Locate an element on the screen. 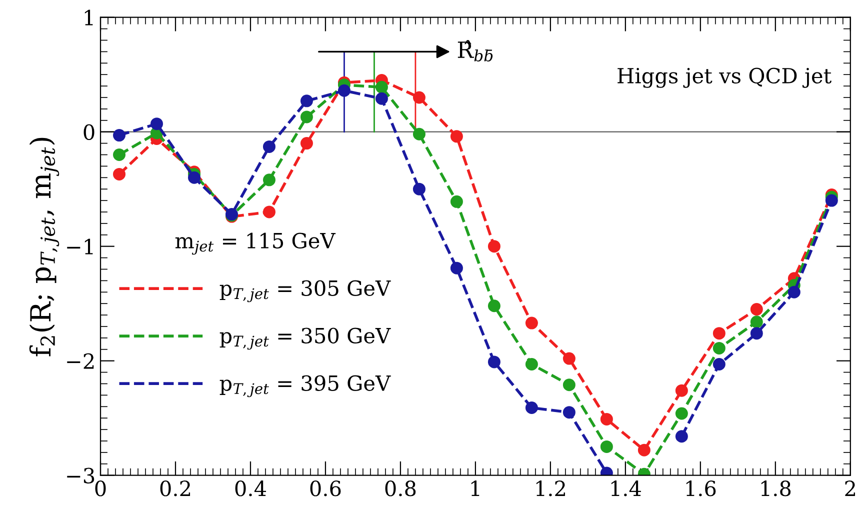  y-tick-label: −1 is located at coordinates (80, 246).